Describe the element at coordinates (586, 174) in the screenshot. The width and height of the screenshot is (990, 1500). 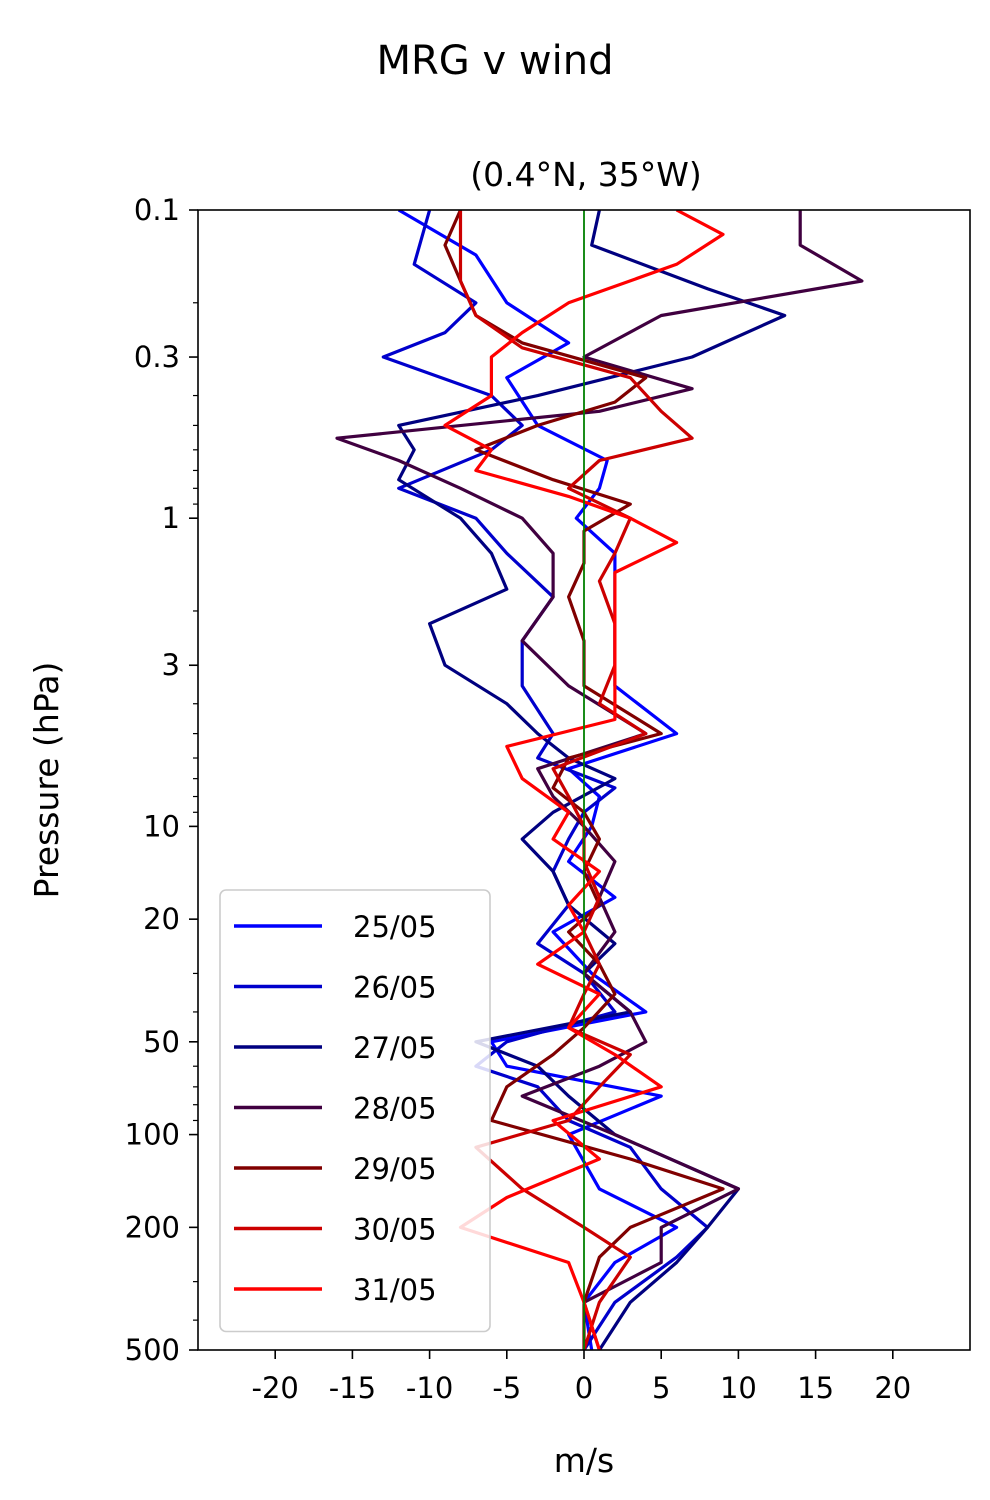
I see `chart-subtitle: (0.4°N, 35°W)` at that location.